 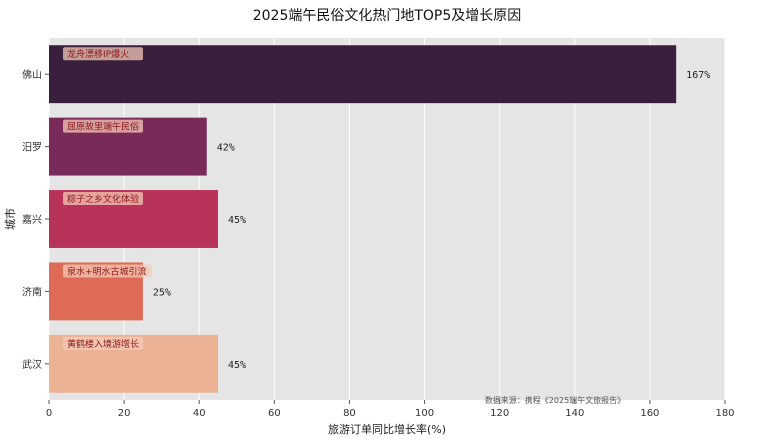 What do you see at coordinates (32, 74) in the screenshot?
I see `y-tick-label: 佛山` at bounding box center [32, 74].